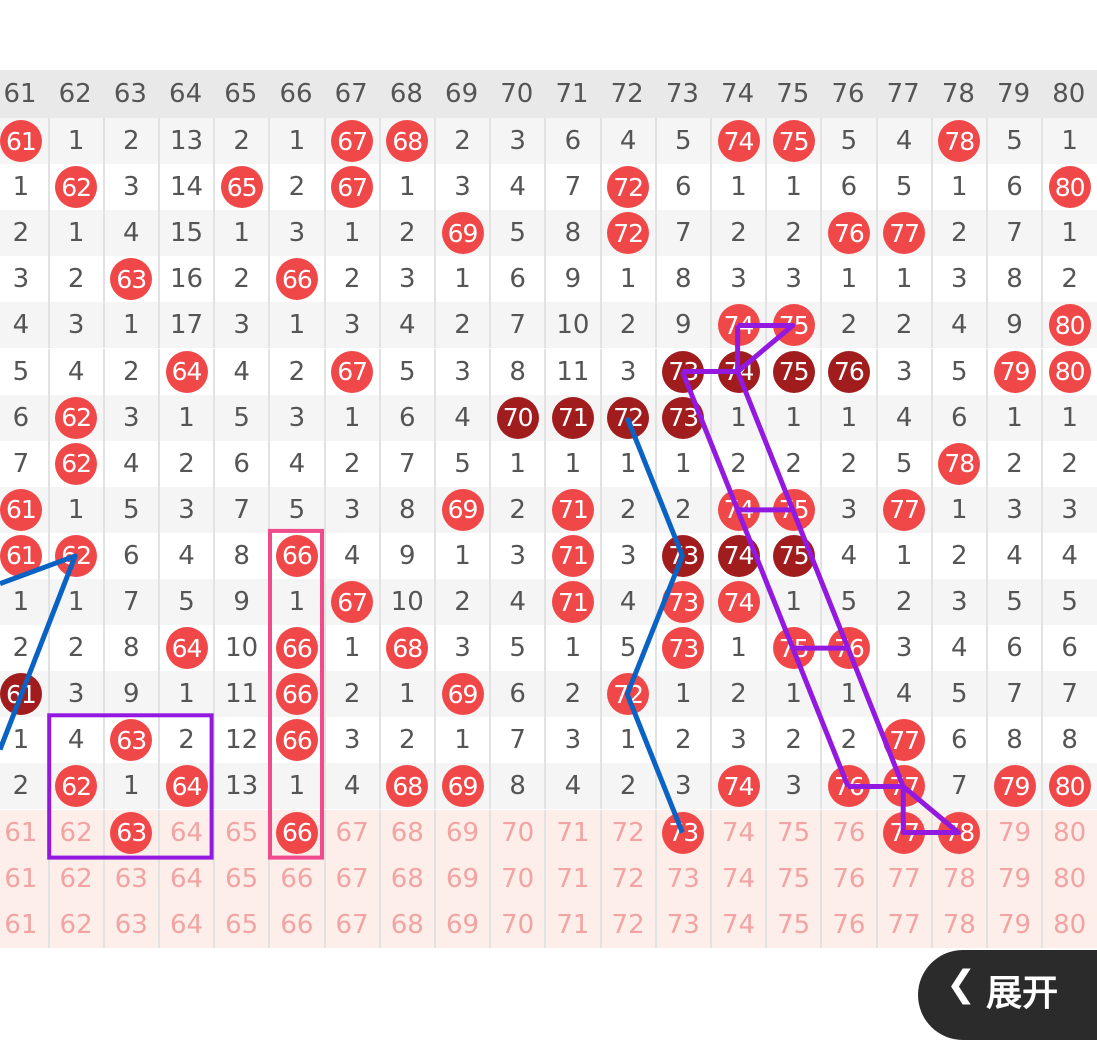 Image resolution: width=1097 pixels, height=1040 pixels. Describe the element at coordinates (130, 878) in the screenshot. I see `omission-cell: 63` at that location.